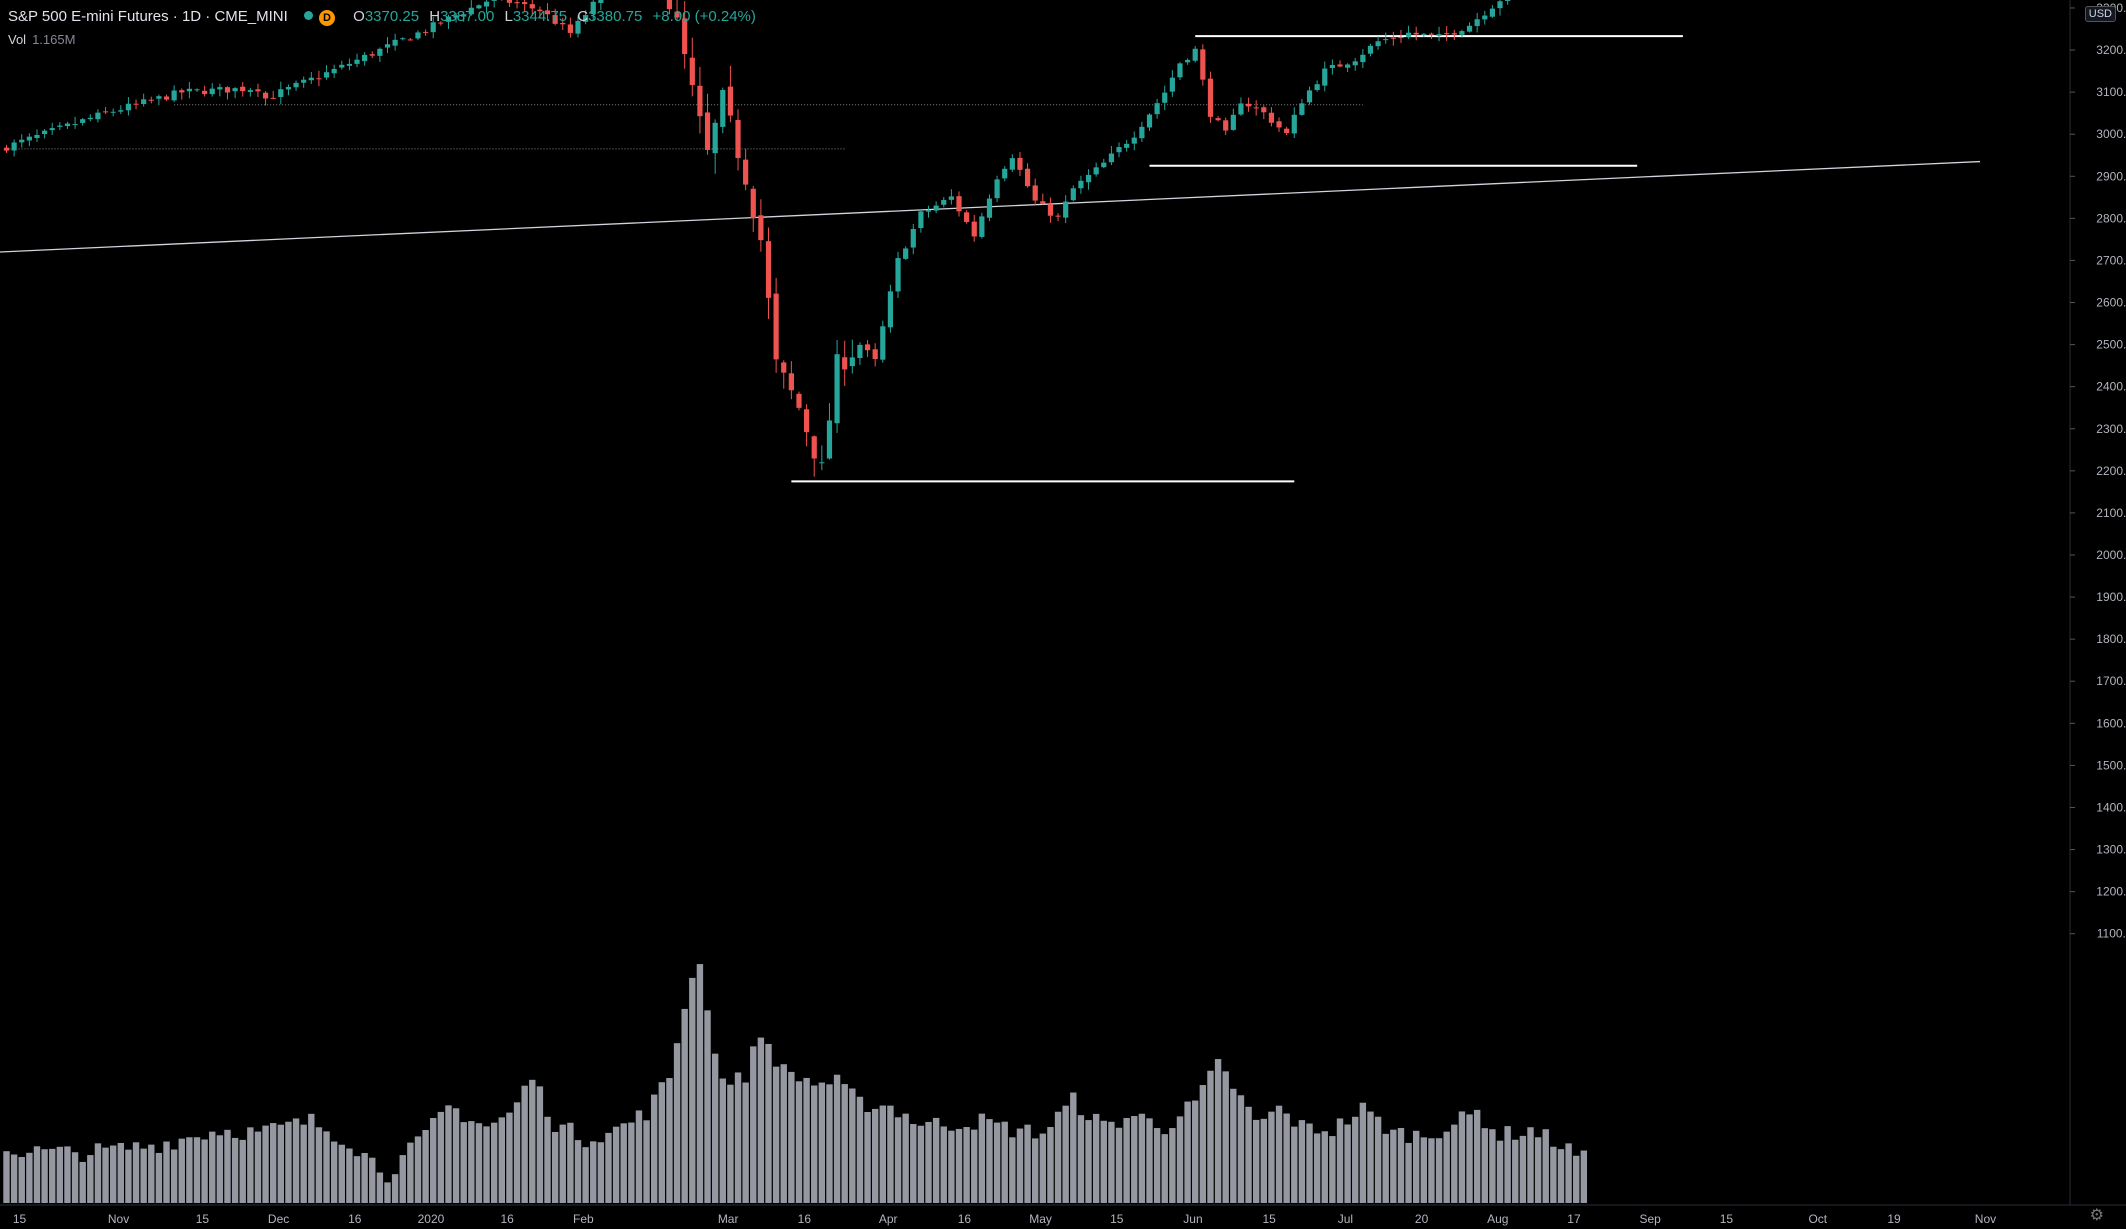 The width and height of the screenshot is (2126, 1229). What do you see at coordinates (41, 39) in the screenshot?
I see `volume-legend: Vol 1.165M` at bounding box center [41, 39].